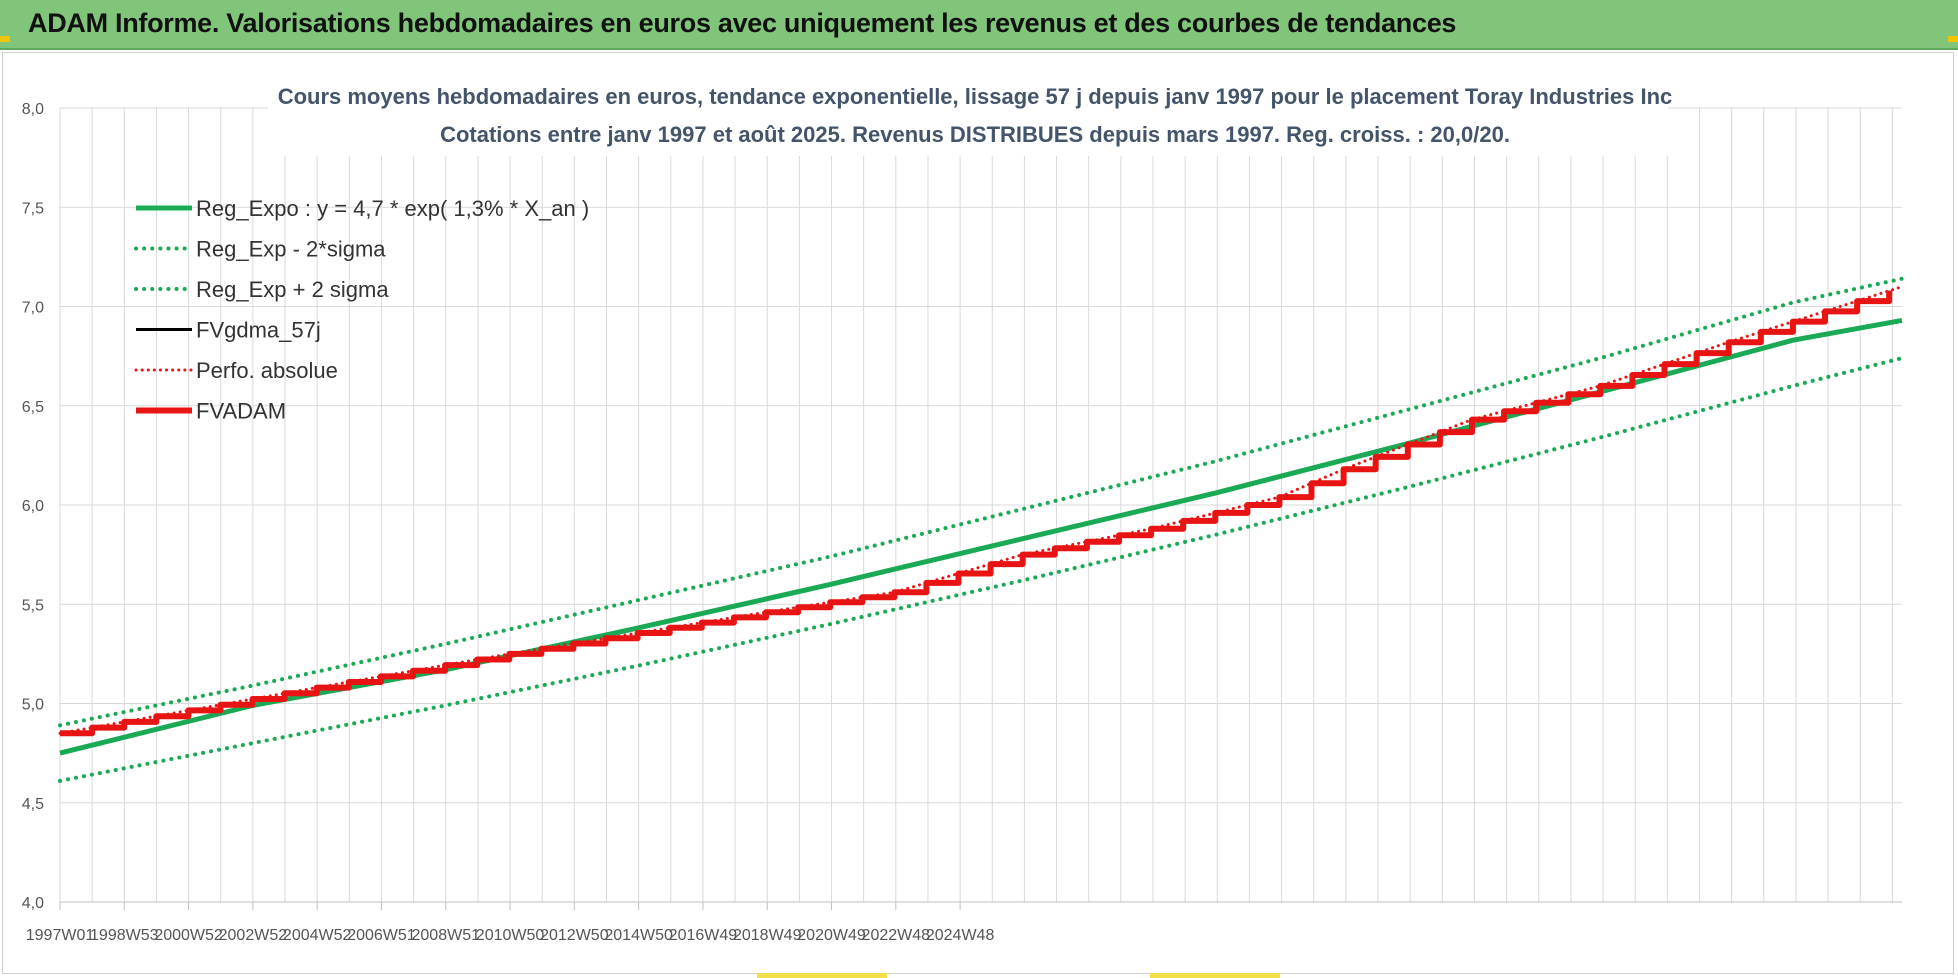 The height and width of the screenshot is (978, 1958). I want to click on y-tick-label: 5,0, so click(33, 705).